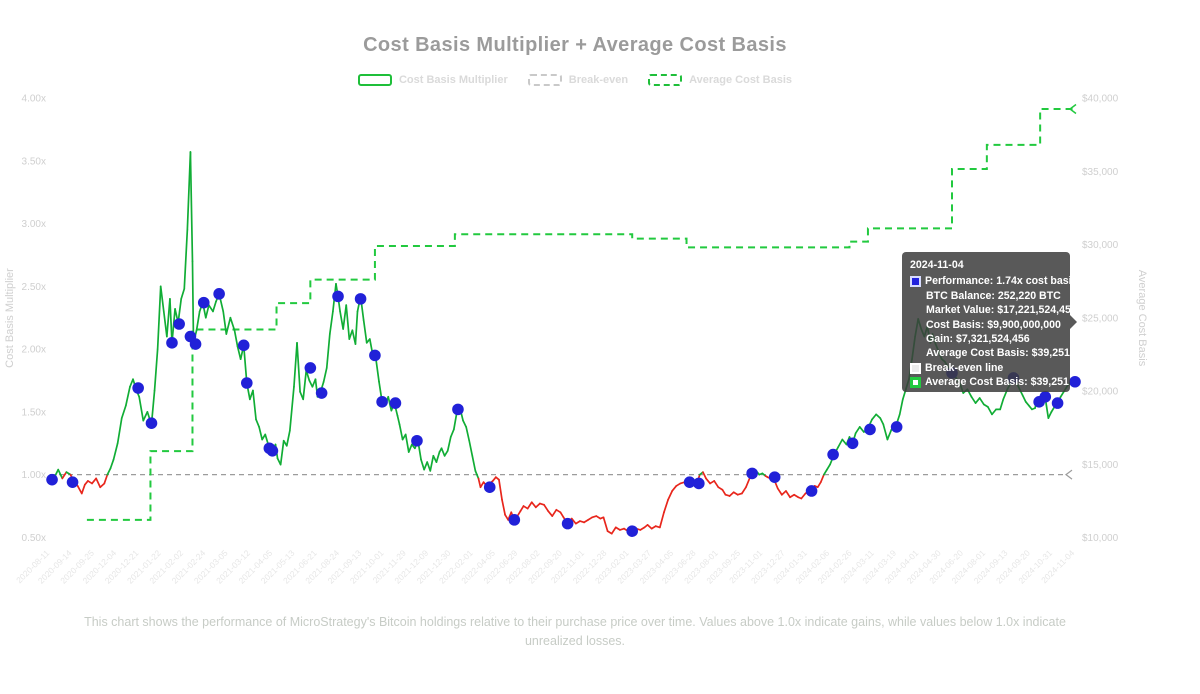 The height and width of the screenshot is (694, 1200). I want to click on right-tick-label: $30,000, so click(1100, 245).